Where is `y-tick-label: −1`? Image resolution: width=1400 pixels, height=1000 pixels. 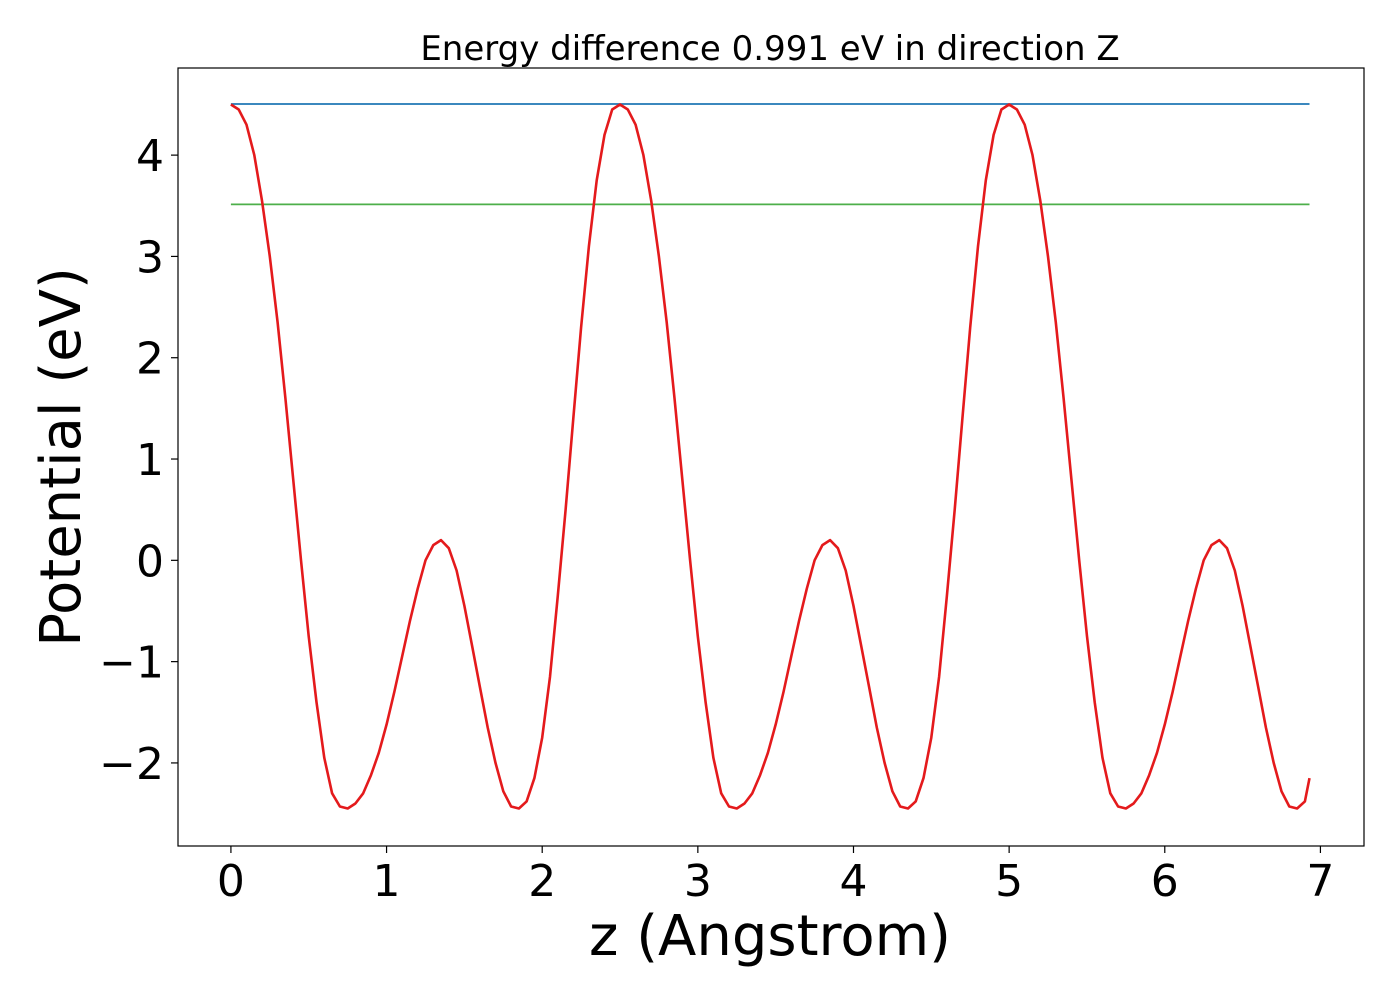
y-tick-label: −1 is located at coordinates (131, 663).